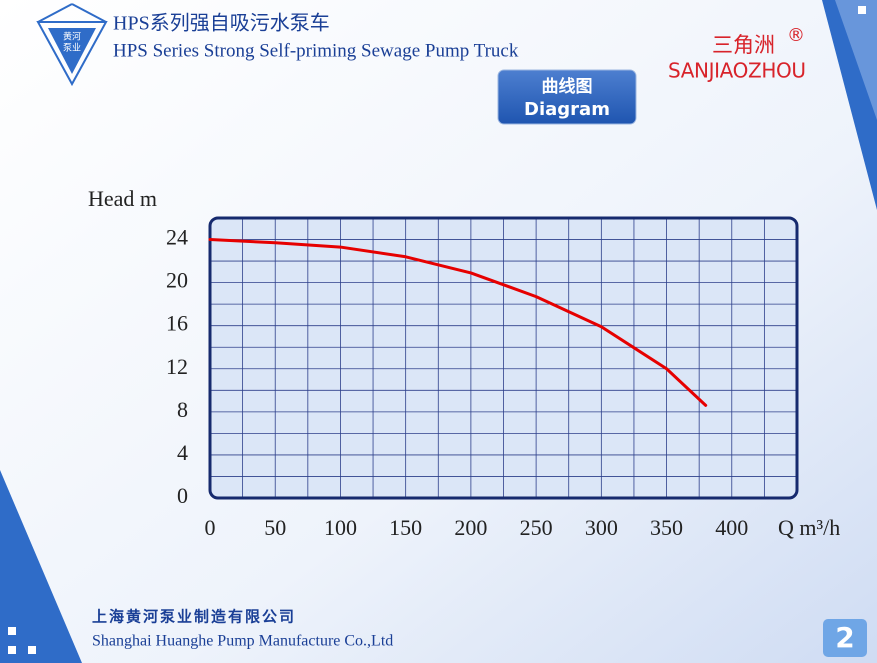 The width and height of the screenshot is (877, 663). Describe the element at coordinates (458, 322) in the screenshot. I see `curve` at that location.